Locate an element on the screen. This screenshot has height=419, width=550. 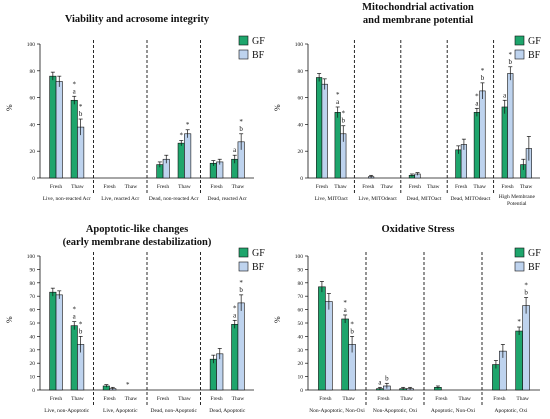
group-label: Apoptotic, Oxi is located at coordinates (511, 411).